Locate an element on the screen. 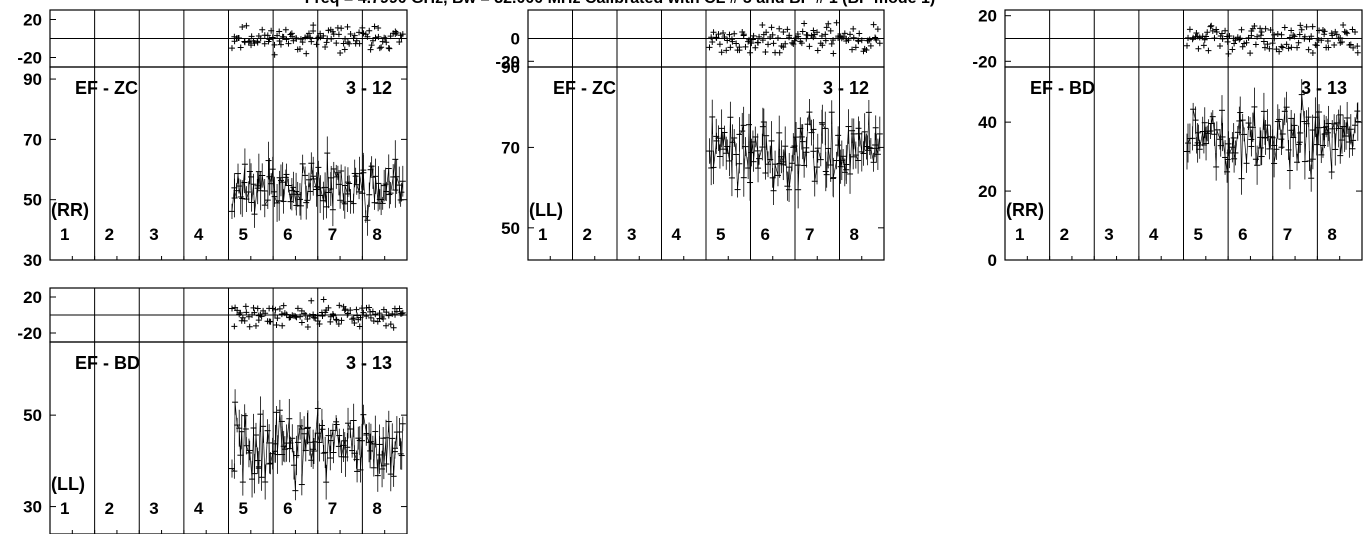 This screenshot has height=534, width=1367. segment-label: 7 is located at coordinates (332, 508).